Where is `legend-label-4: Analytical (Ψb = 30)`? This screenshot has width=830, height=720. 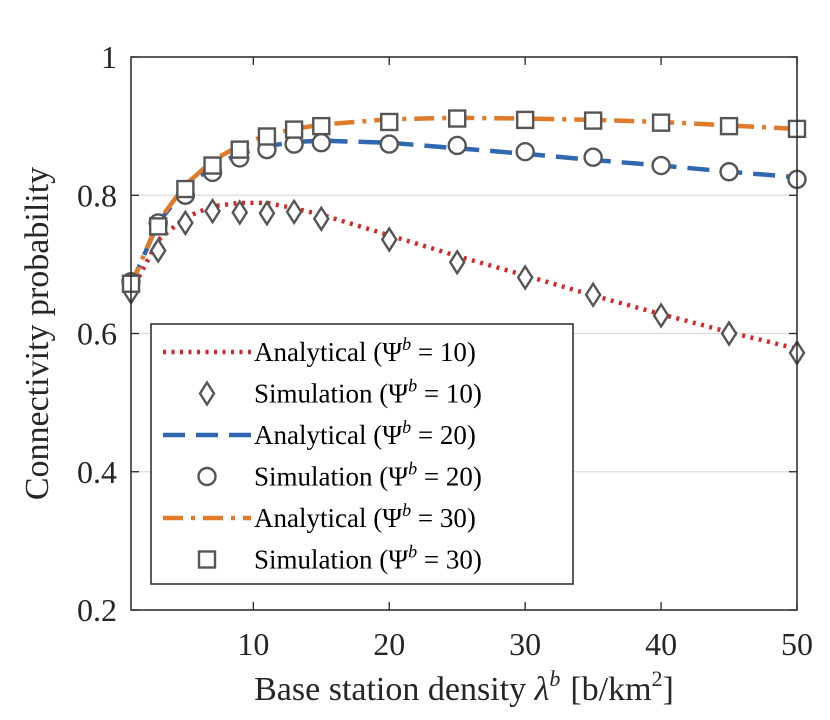 legend-label-4: Analytical (Ψb = 30) is located at coordinates (365, 516).